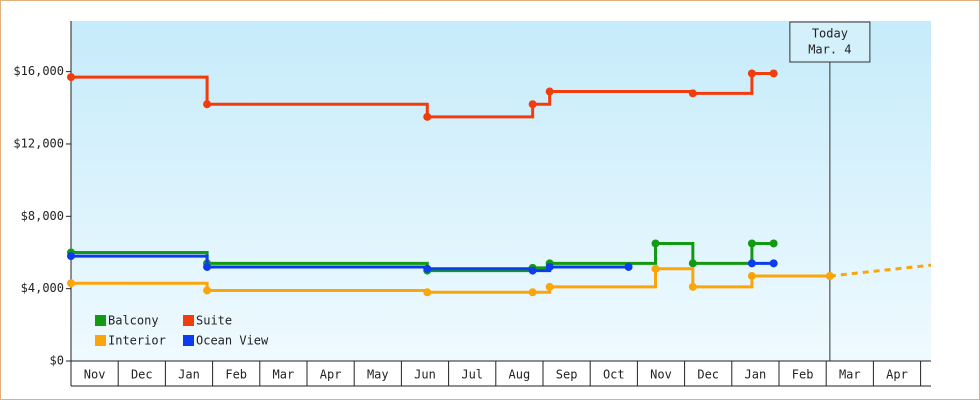 The image size is (980, 400). I want to click on today-box, so click(830, 42).